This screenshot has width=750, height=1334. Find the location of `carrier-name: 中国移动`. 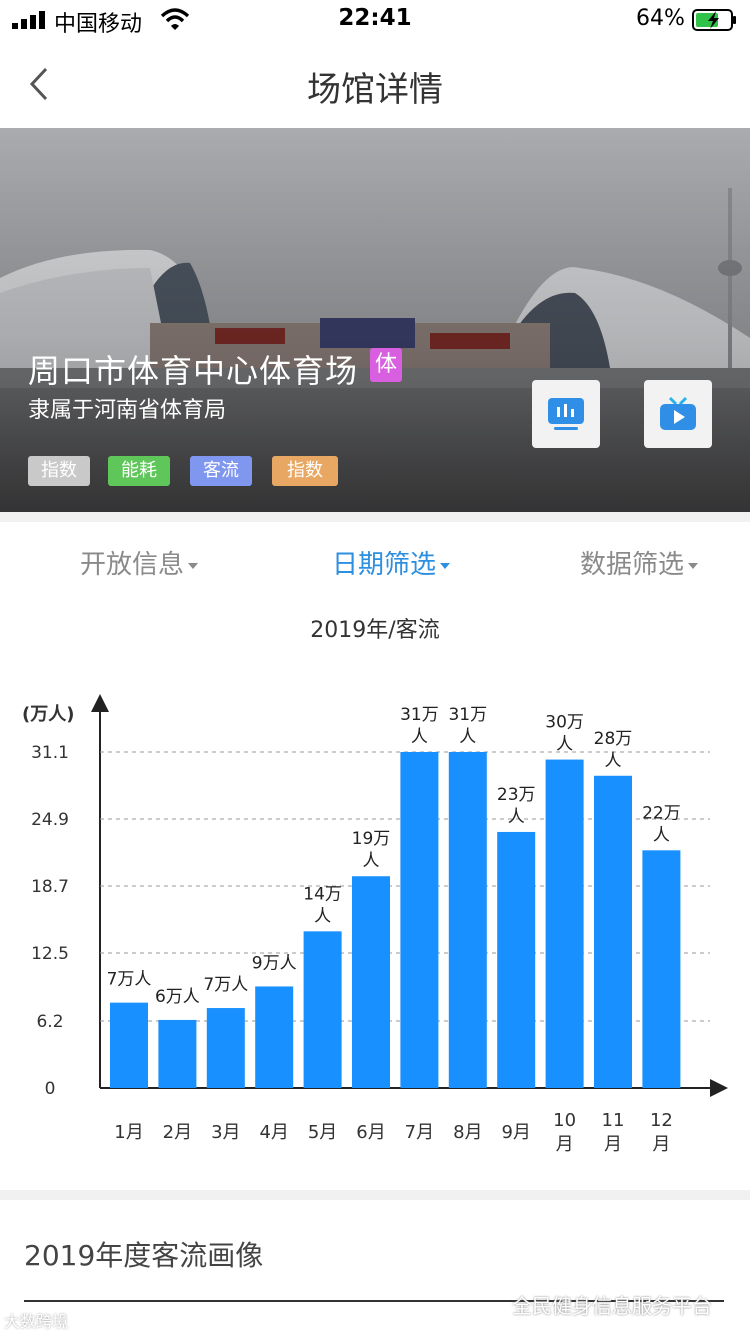

carrier-name: 中国移动 is located at coordinates (98, 24).